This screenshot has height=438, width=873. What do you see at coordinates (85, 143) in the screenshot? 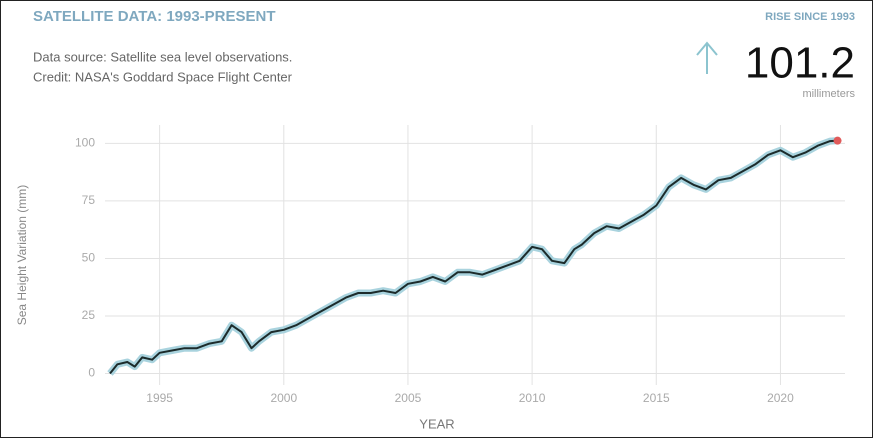
I see `y-tick-label: 100` at bounding box center [85, 143].